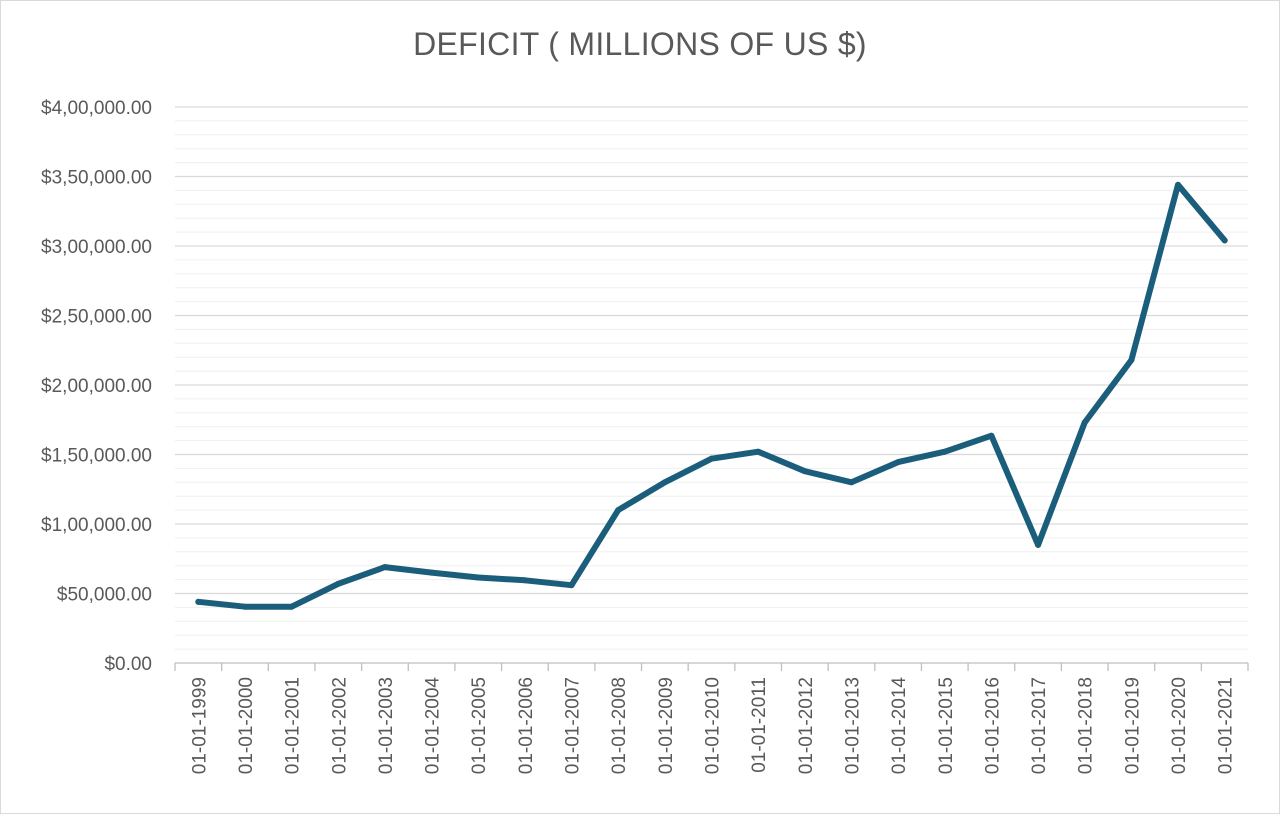 This screenshot has height=814, width=1280. I want to click on y-tick-label: $0.00, so click(128, 664).